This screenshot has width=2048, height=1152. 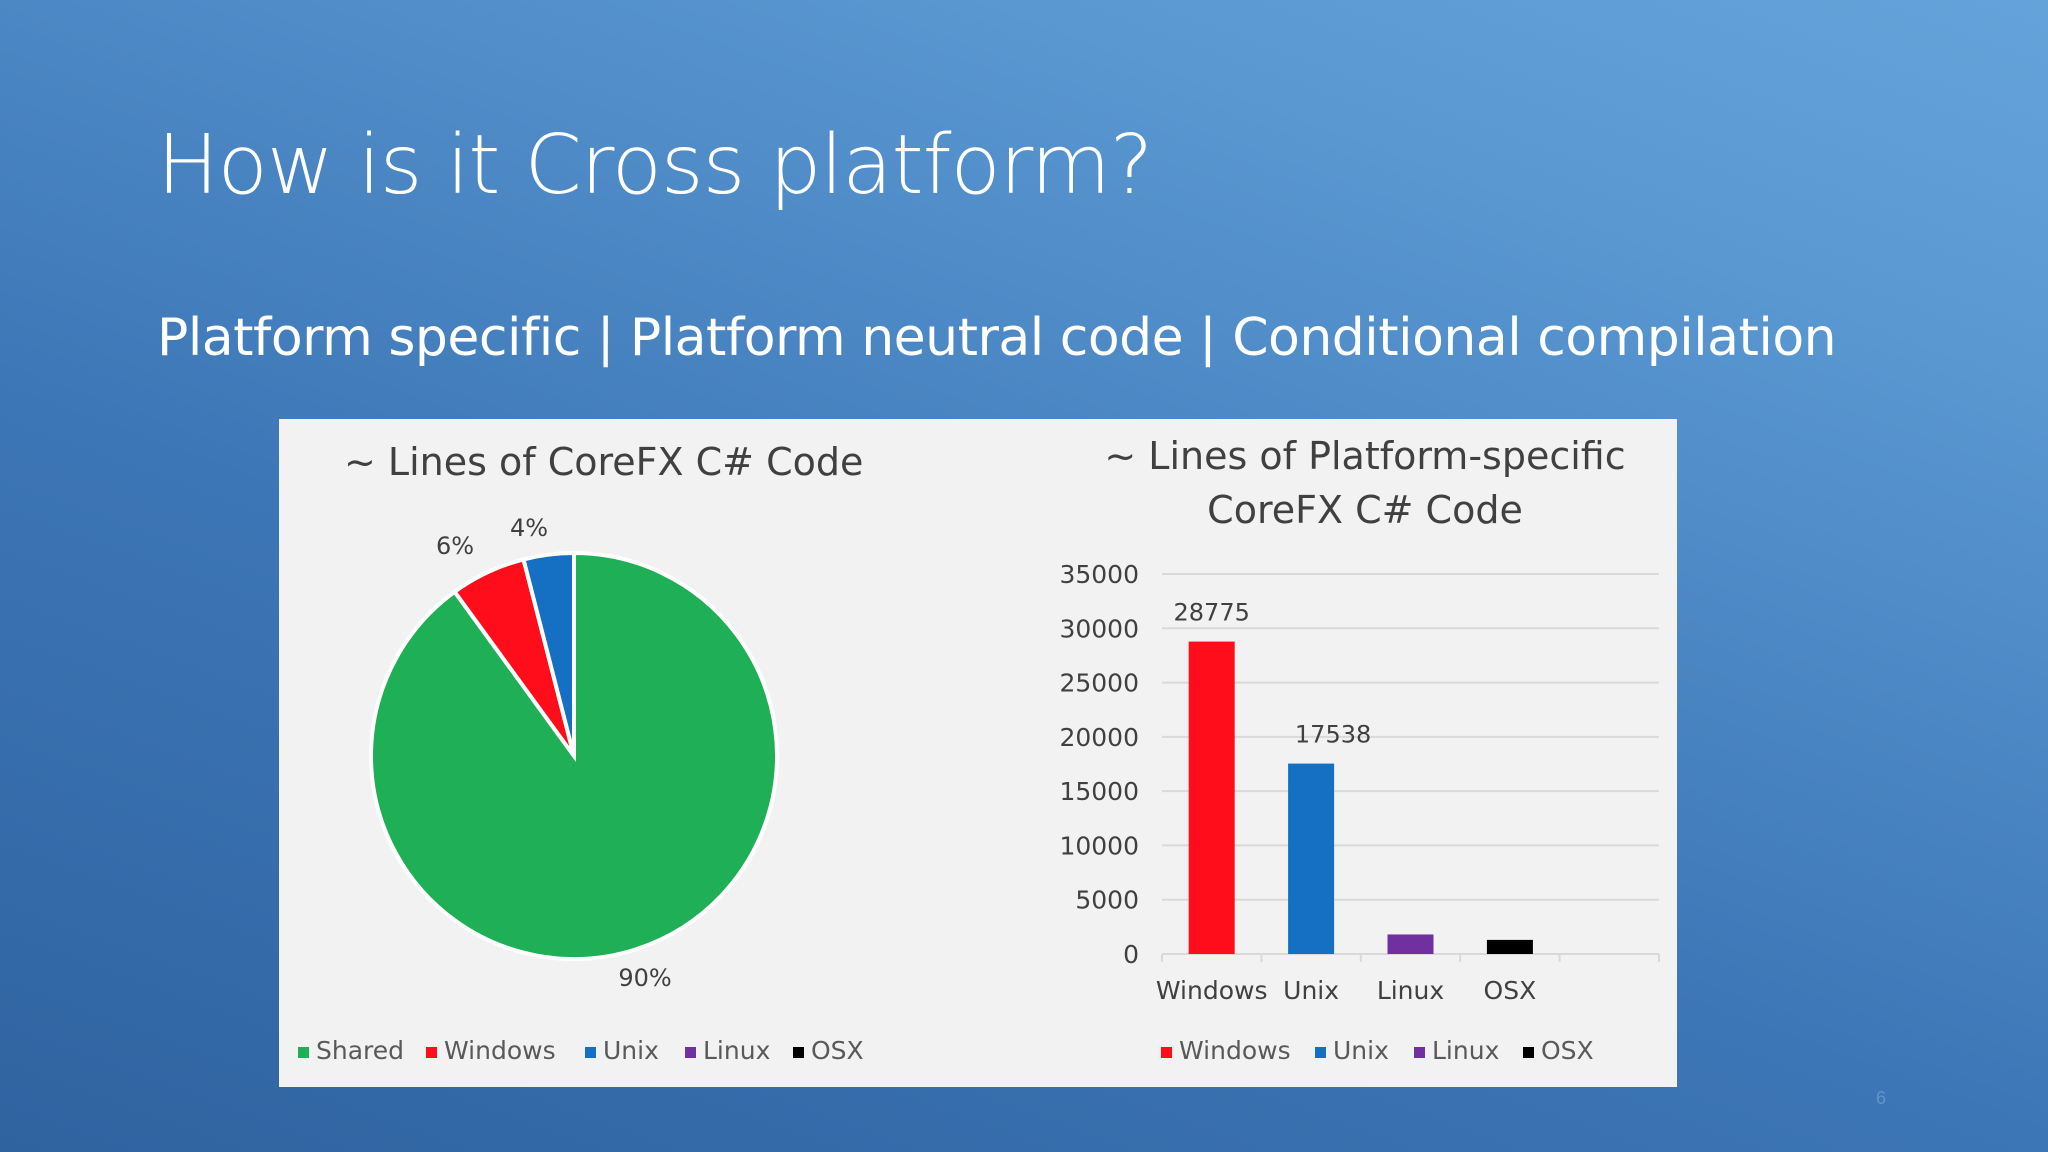 What do you see at coordinates (1099, 764) in the screenshot?
I see `bar-y-tick-labels: 0 5000 10000 15000 20000 25000 30000 35000` at bounding box center [1099, 764].